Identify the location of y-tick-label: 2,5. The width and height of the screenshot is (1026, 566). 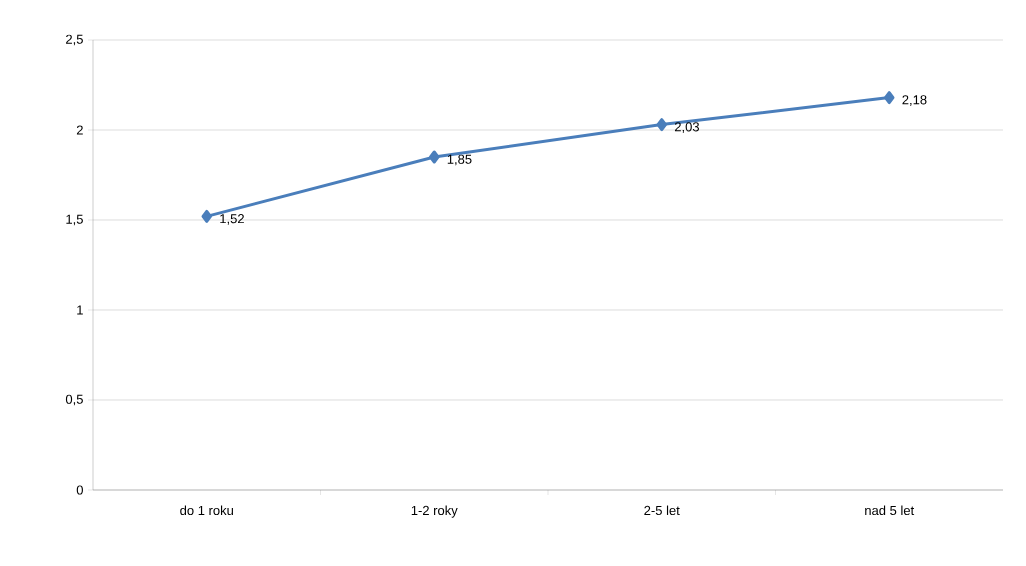
(74, 40).